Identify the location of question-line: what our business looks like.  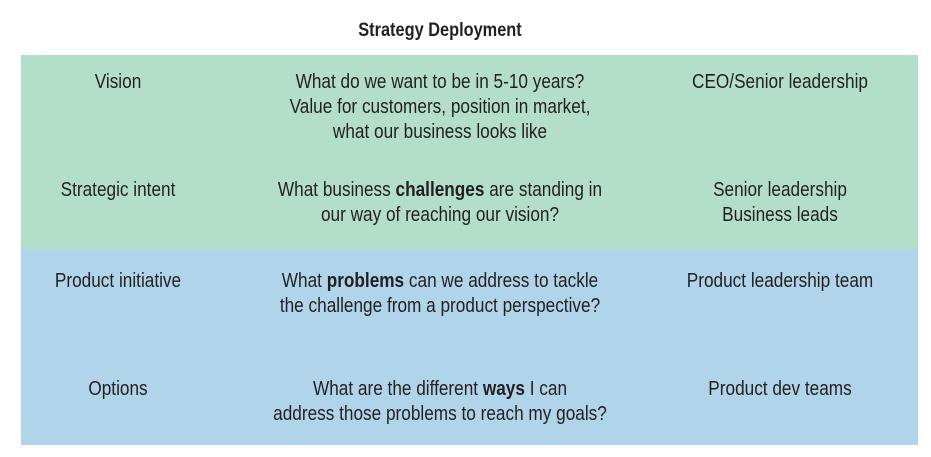
(440, 132).